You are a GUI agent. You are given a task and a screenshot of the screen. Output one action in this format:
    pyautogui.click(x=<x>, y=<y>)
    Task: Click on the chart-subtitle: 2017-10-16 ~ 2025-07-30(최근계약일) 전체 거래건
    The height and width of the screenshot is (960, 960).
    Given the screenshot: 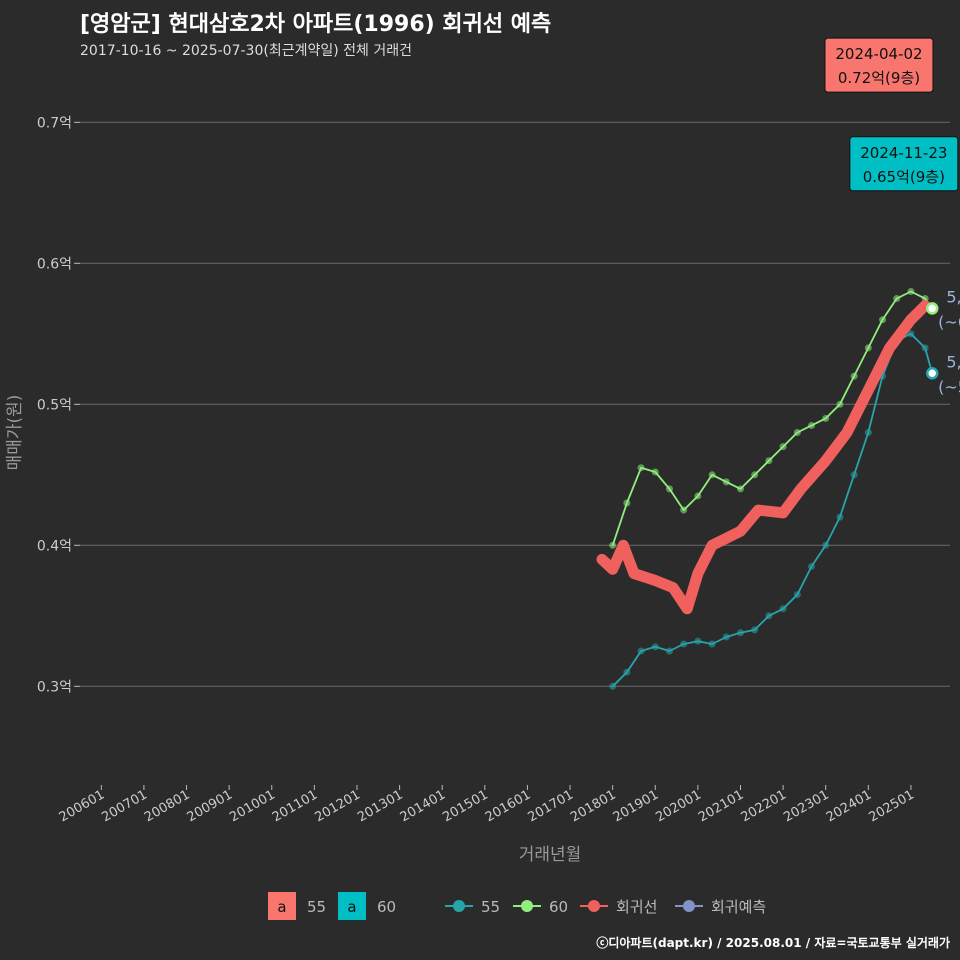 What is the action you would take?
    pyautogui.click(x=246, y=51)
    